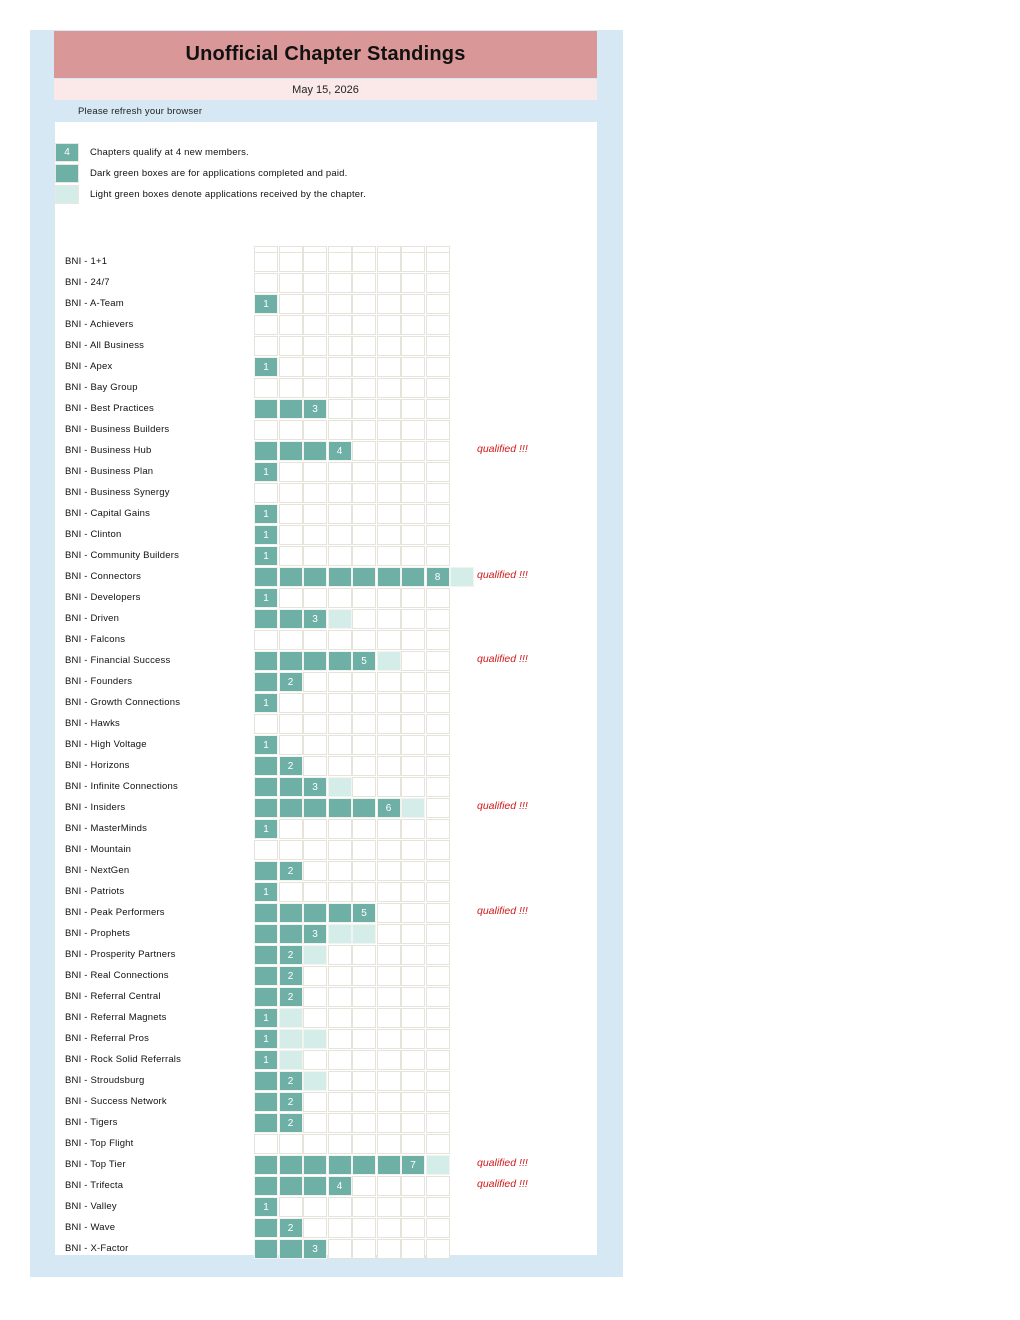  I want to click on chapter-name: BNI - Business Plan, so click(109, 471).